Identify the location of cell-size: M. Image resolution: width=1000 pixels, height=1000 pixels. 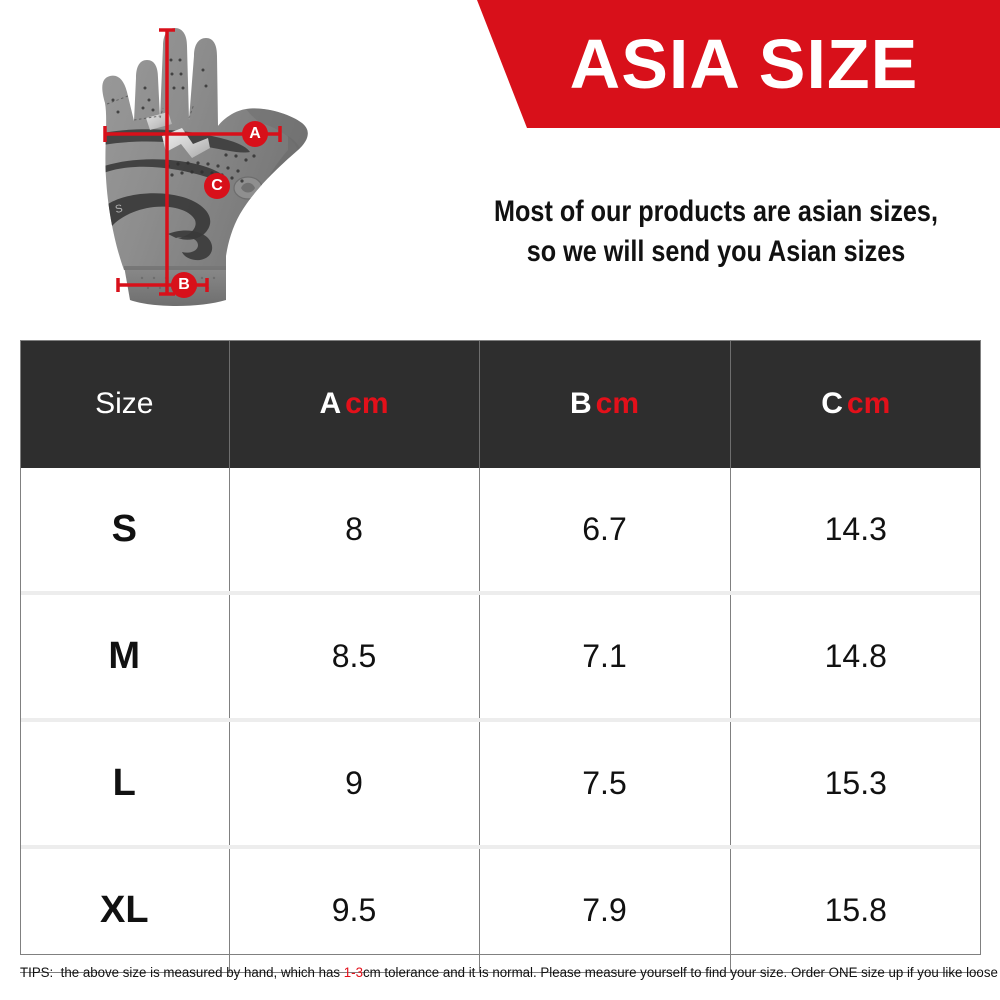
(125, 657).